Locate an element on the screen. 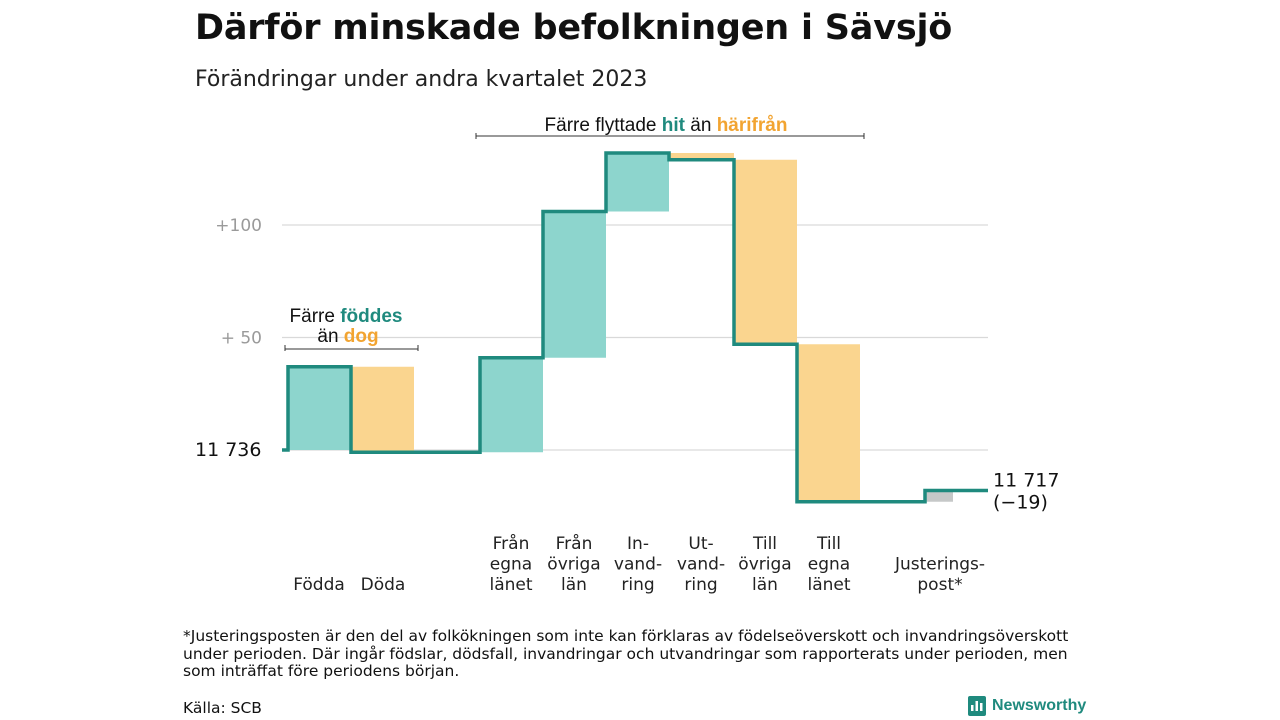 This screenshot has height=720, width=1280. y-tick-label: +100 is located at coordinates (238, 226).